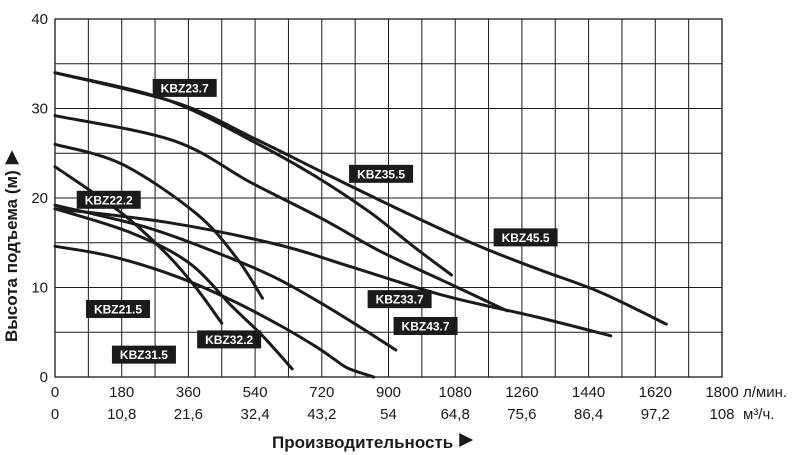  Describe the element at coordinates (11, 256) in the screenshot. I see `y-axis-title: Высота подъема (м)` at that location.